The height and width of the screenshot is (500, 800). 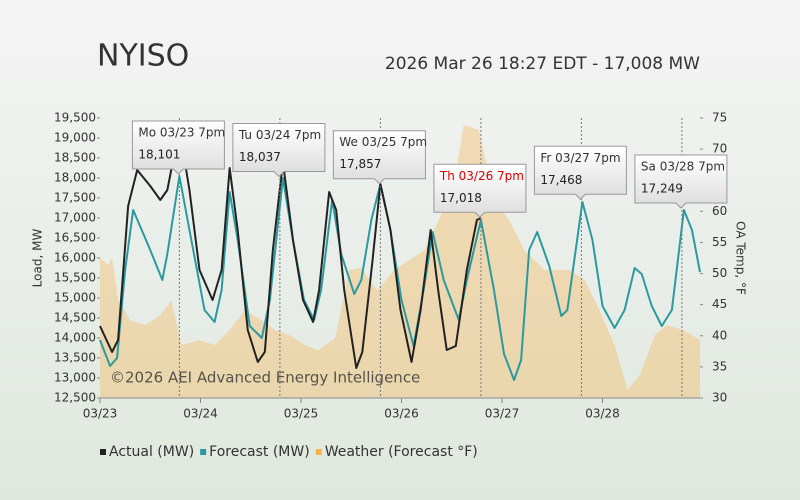 I want to click on y2-tick-label: 35, so click(x=719, y=366).